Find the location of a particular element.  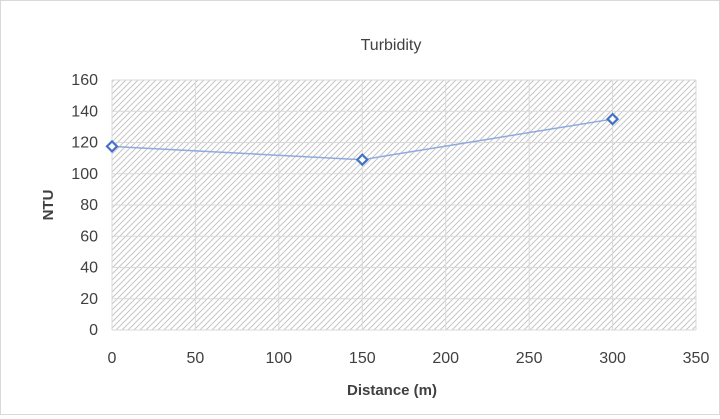

x-tick-label: 200 is located at coordinates (445, 358).